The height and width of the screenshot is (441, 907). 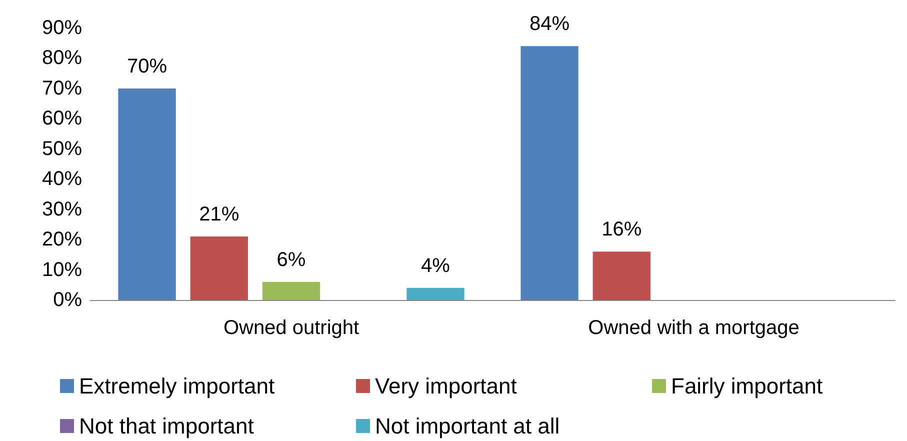 What do you see at coordinates (622, 229) in the screenshot?
I see `data-label: 16%` at bounding box center [622, 229].